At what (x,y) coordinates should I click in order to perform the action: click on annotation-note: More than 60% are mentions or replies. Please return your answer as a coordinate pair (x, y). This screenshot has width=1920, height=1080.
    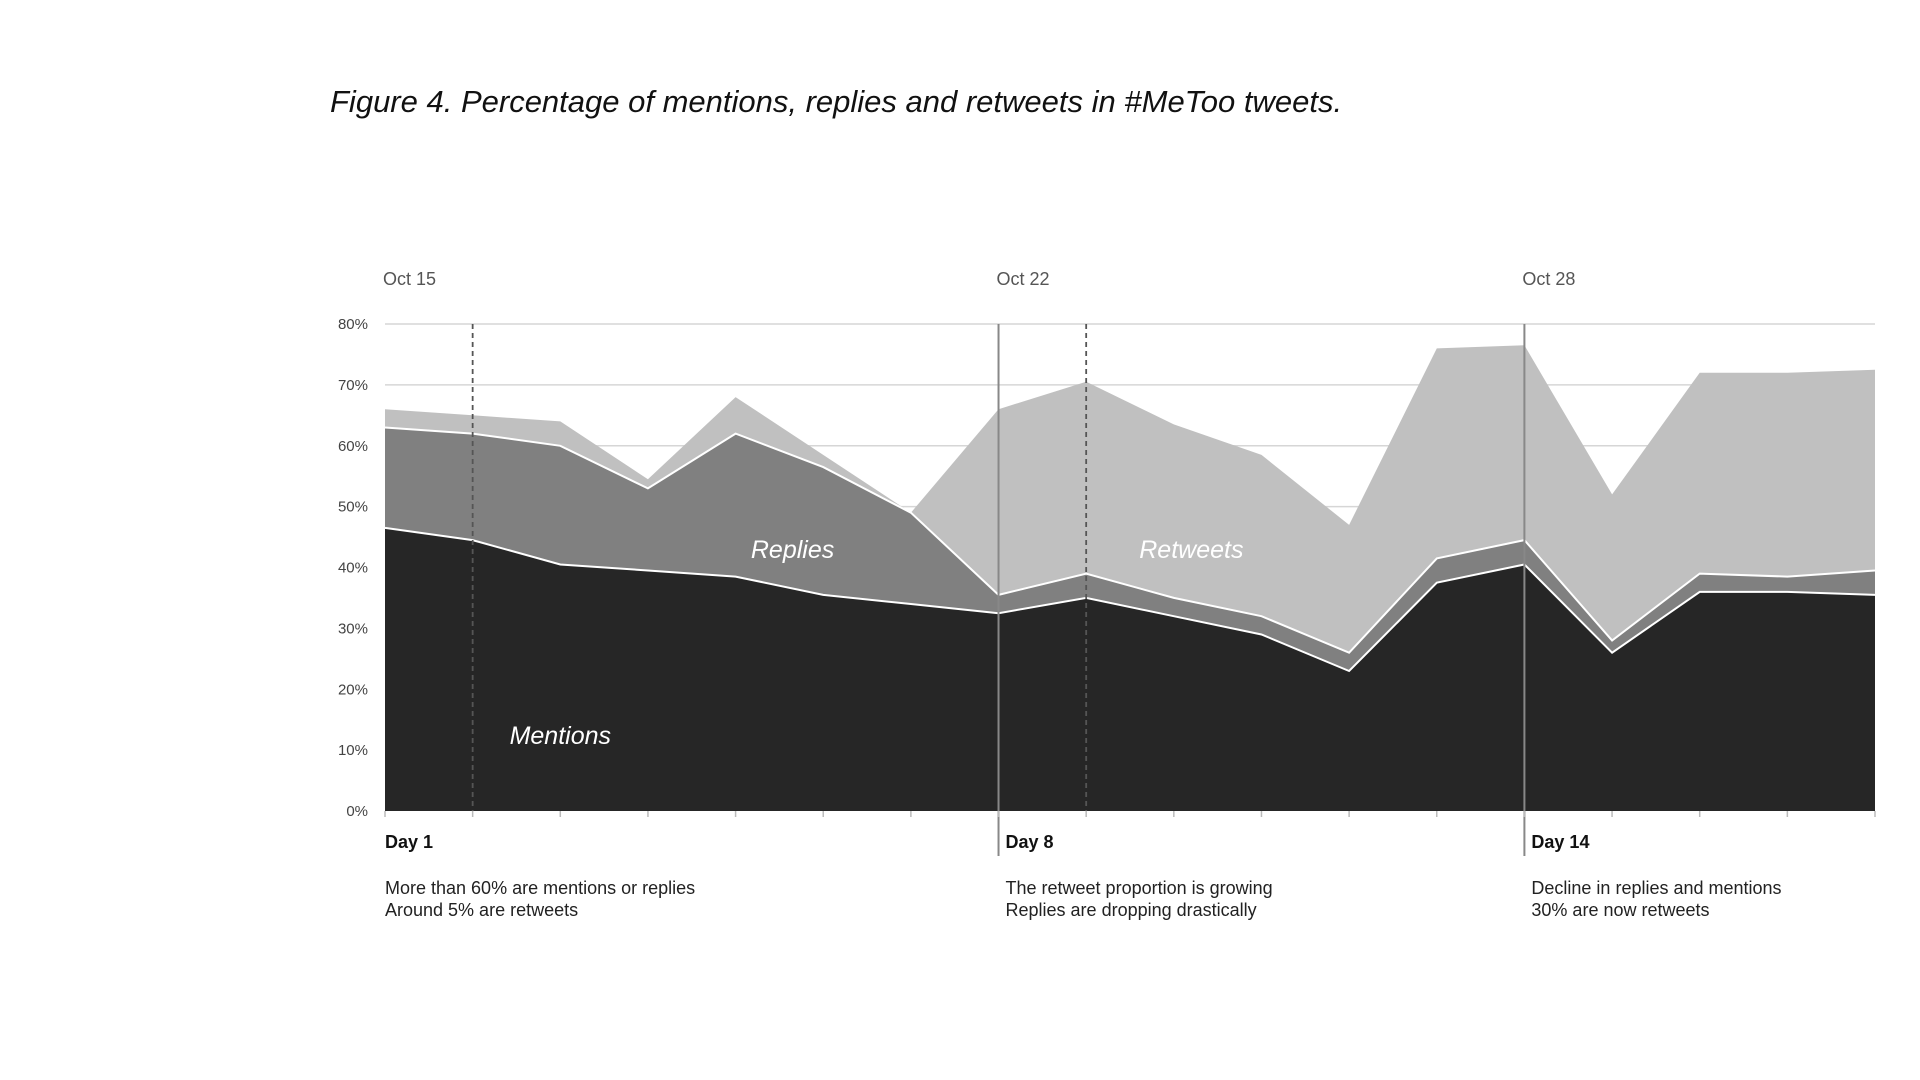
    Looking at the image, I should click on (540, 888).